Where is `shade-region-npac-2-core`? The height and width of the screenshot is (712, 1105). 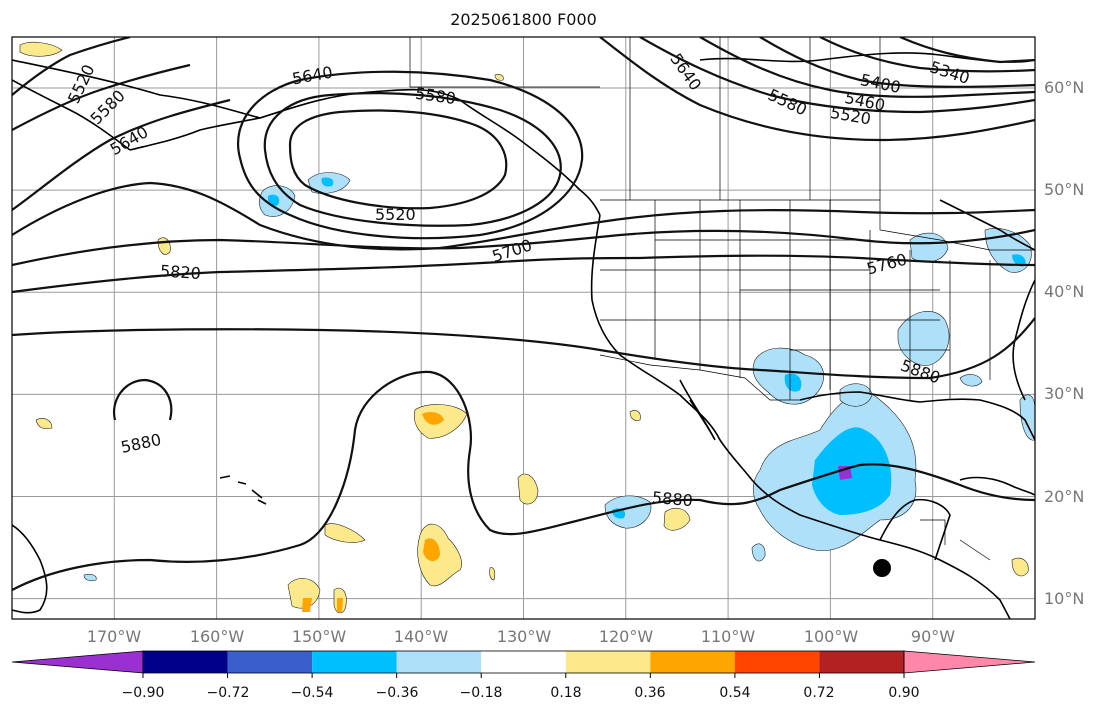 shade-region-npac-2-core is located at coordinates (327, 182).